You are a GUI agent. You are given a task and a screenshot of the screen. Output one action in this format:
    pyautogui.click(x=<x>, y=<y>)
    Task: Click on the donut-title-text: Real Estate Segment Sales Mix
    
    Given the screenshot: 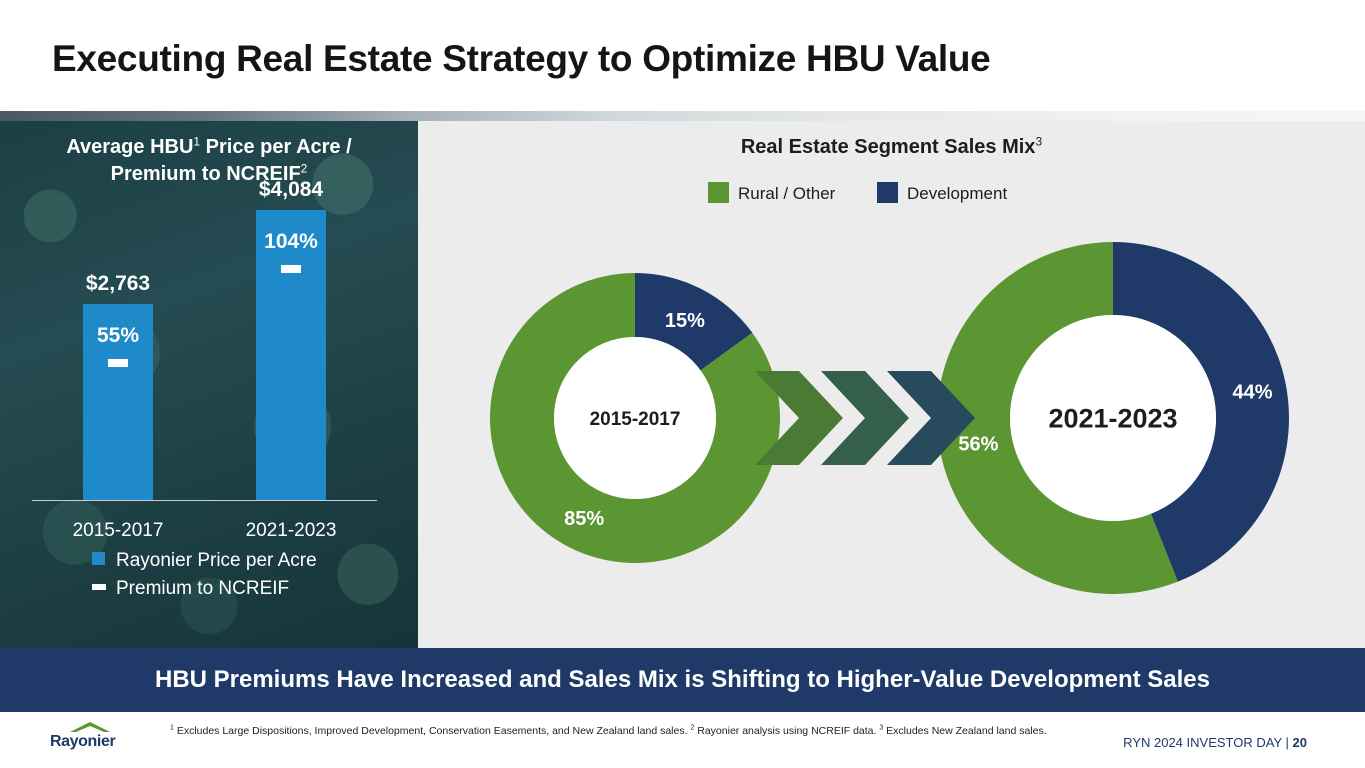 What is the action you would take?
    pyautogui.click(x=888, y=147)
    